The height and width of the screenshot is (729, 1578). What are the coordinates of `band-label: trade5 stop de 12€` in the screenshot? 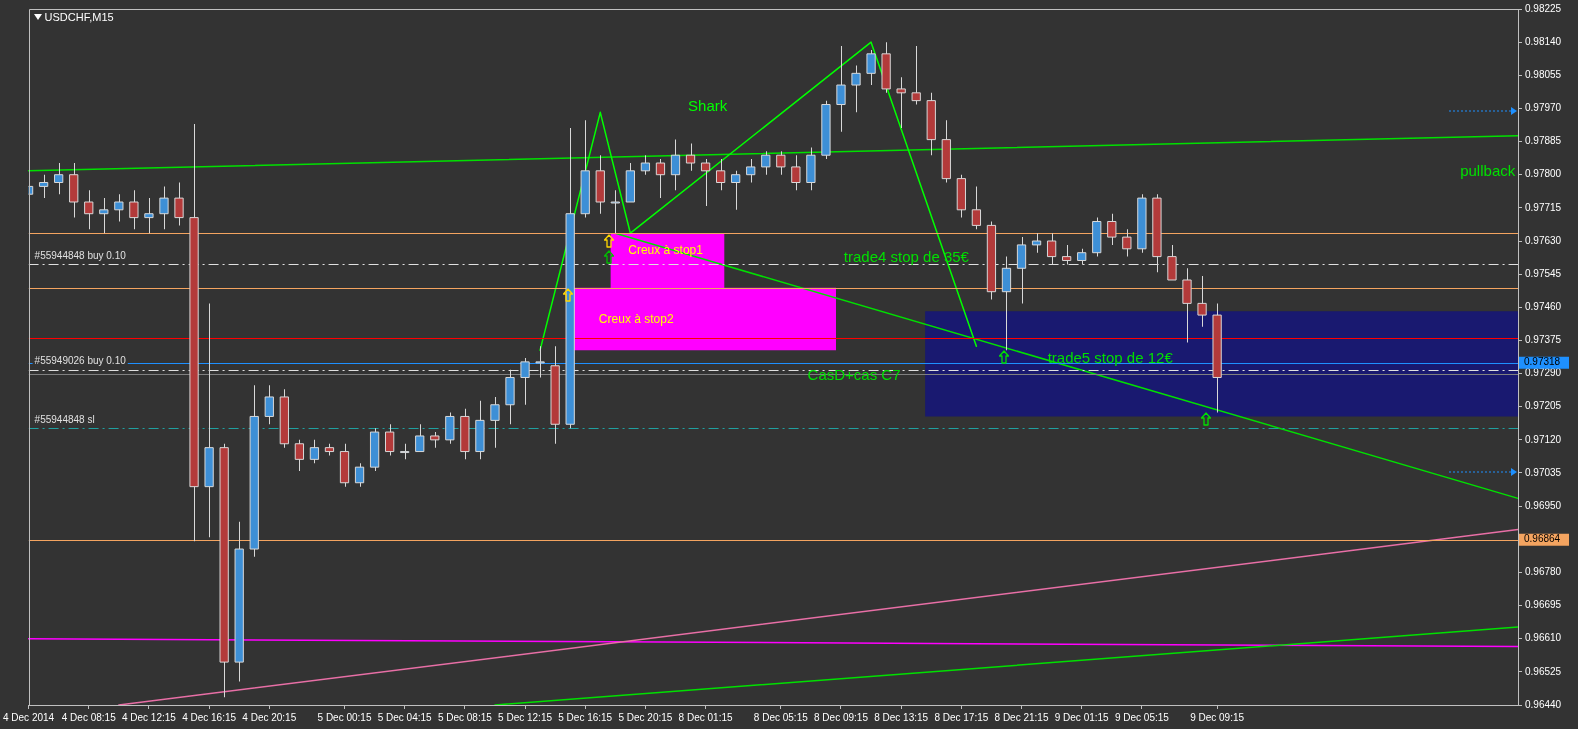 It's located at (1110, 358).